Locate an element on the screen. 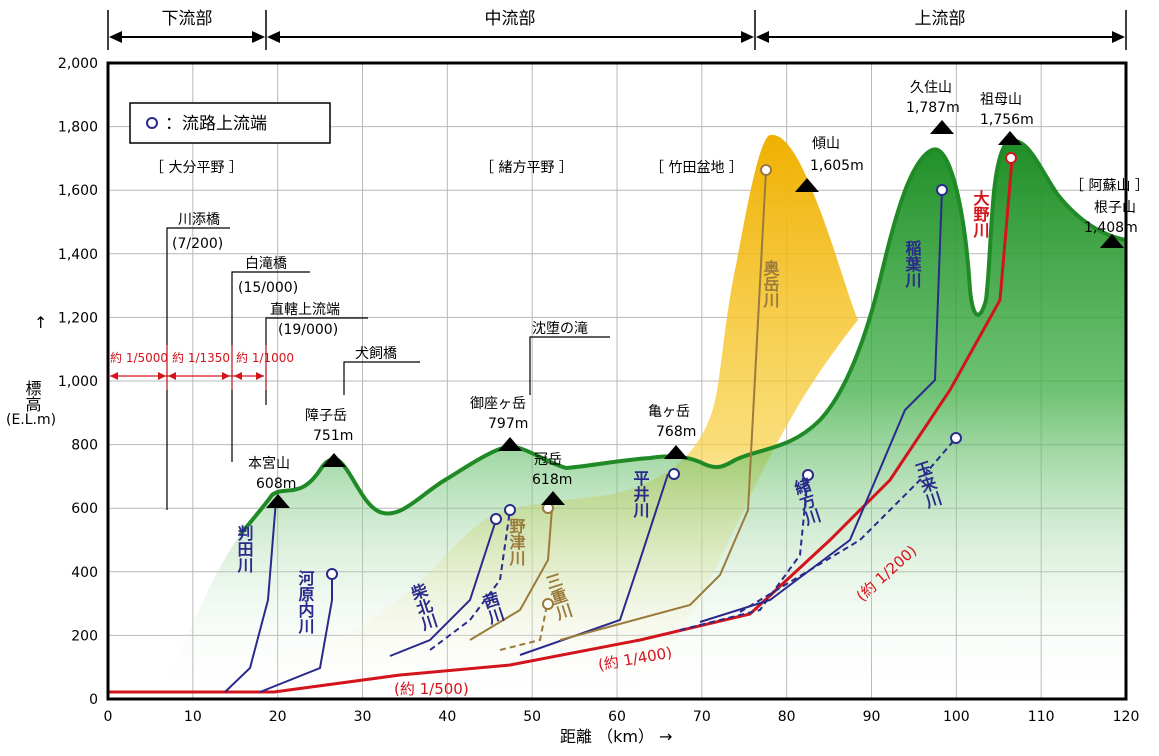 This screenshot has height=756, width=1159. peak-goza-icon is located at coordinates (510, 444).